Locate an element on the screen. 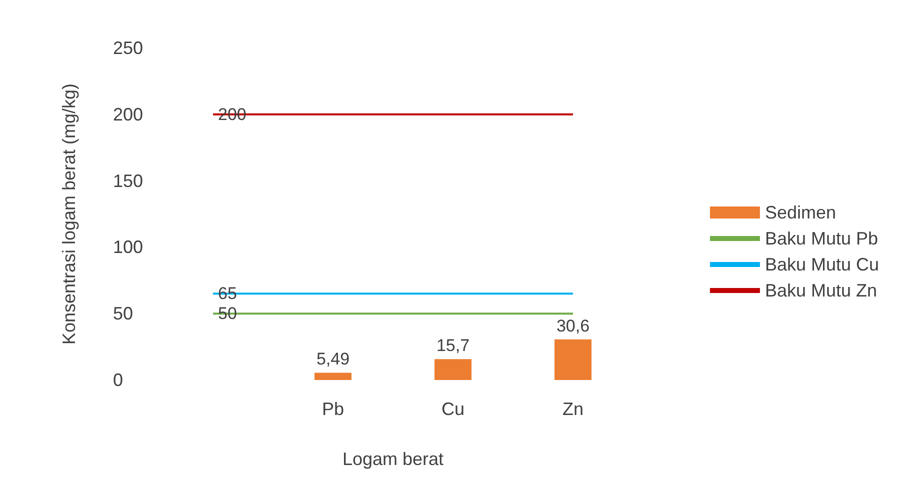  legend-label: Baku Mutu Cu is located at coordinates (822, 264).